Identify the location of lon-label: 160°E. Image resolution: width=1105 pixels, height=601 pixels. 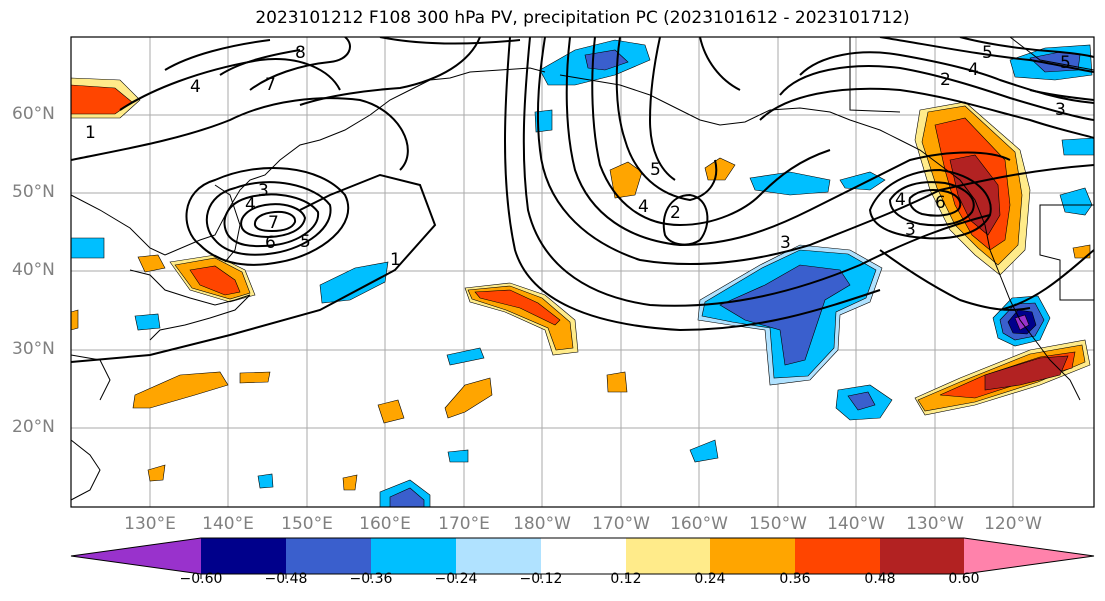
(385, 524).